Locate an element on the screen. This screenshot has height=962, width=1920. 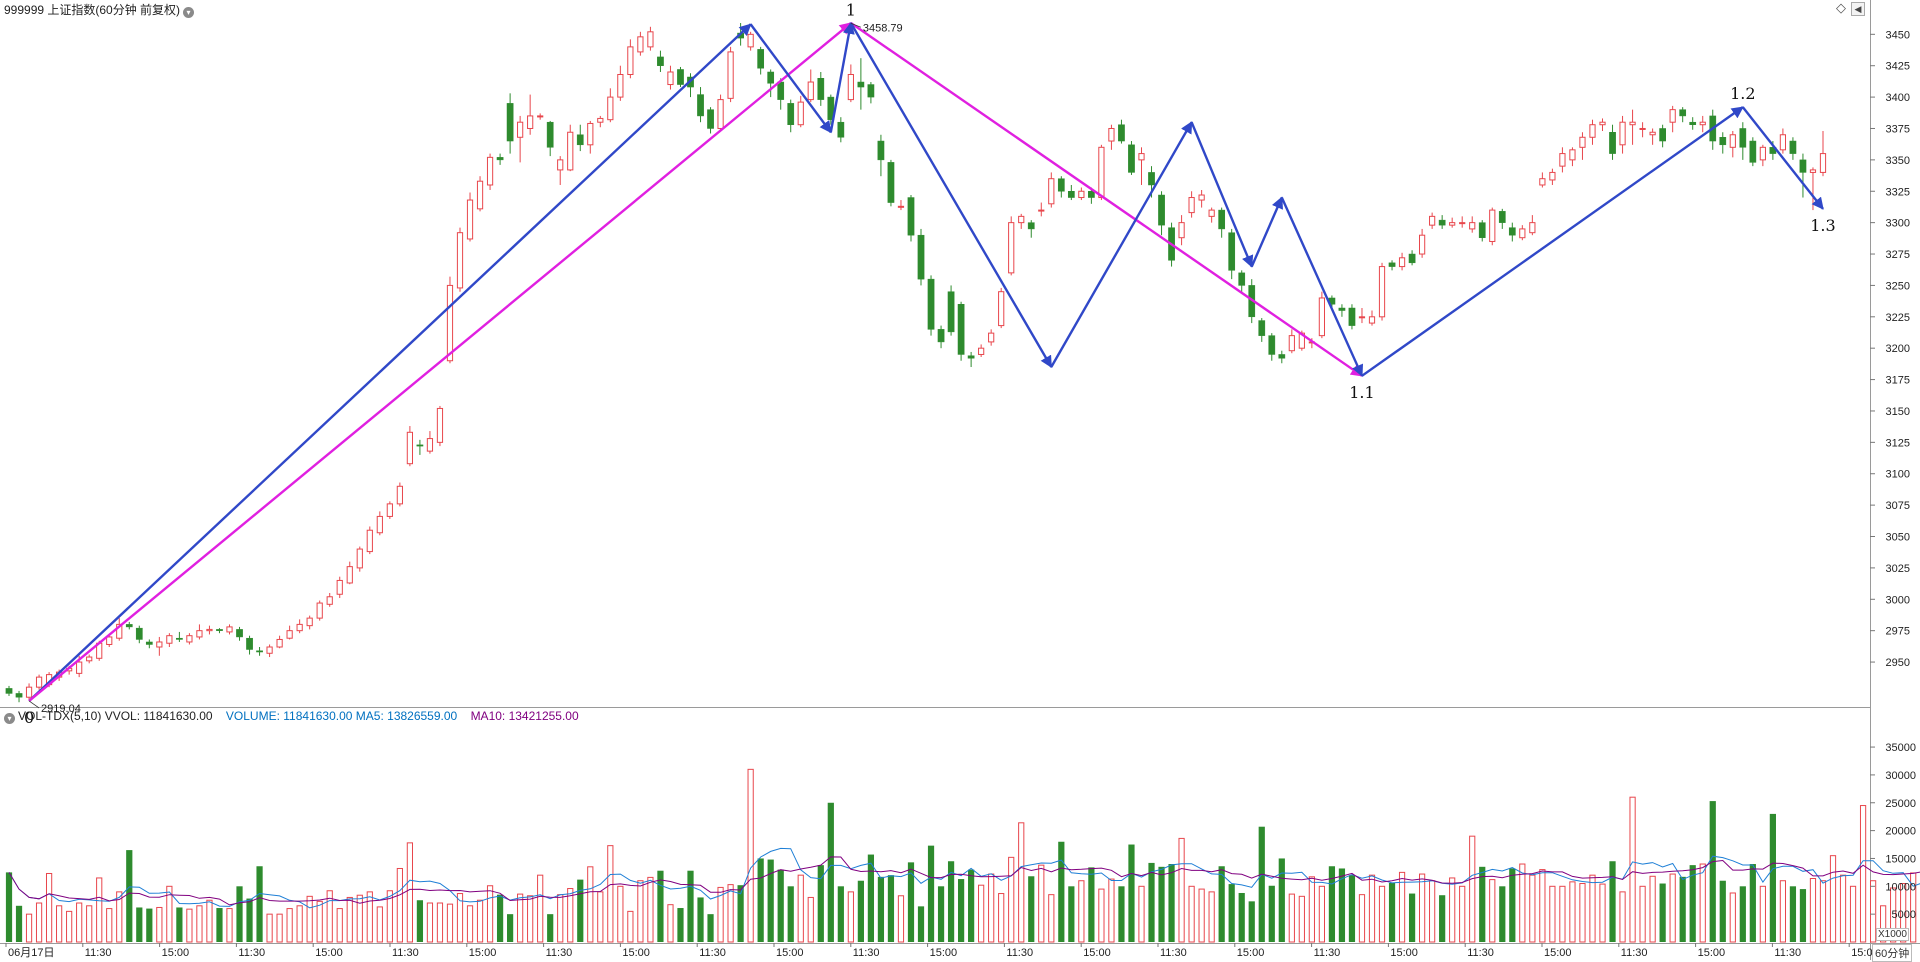
period-selector: 60分钟 is located at coordinates (1892, 953).